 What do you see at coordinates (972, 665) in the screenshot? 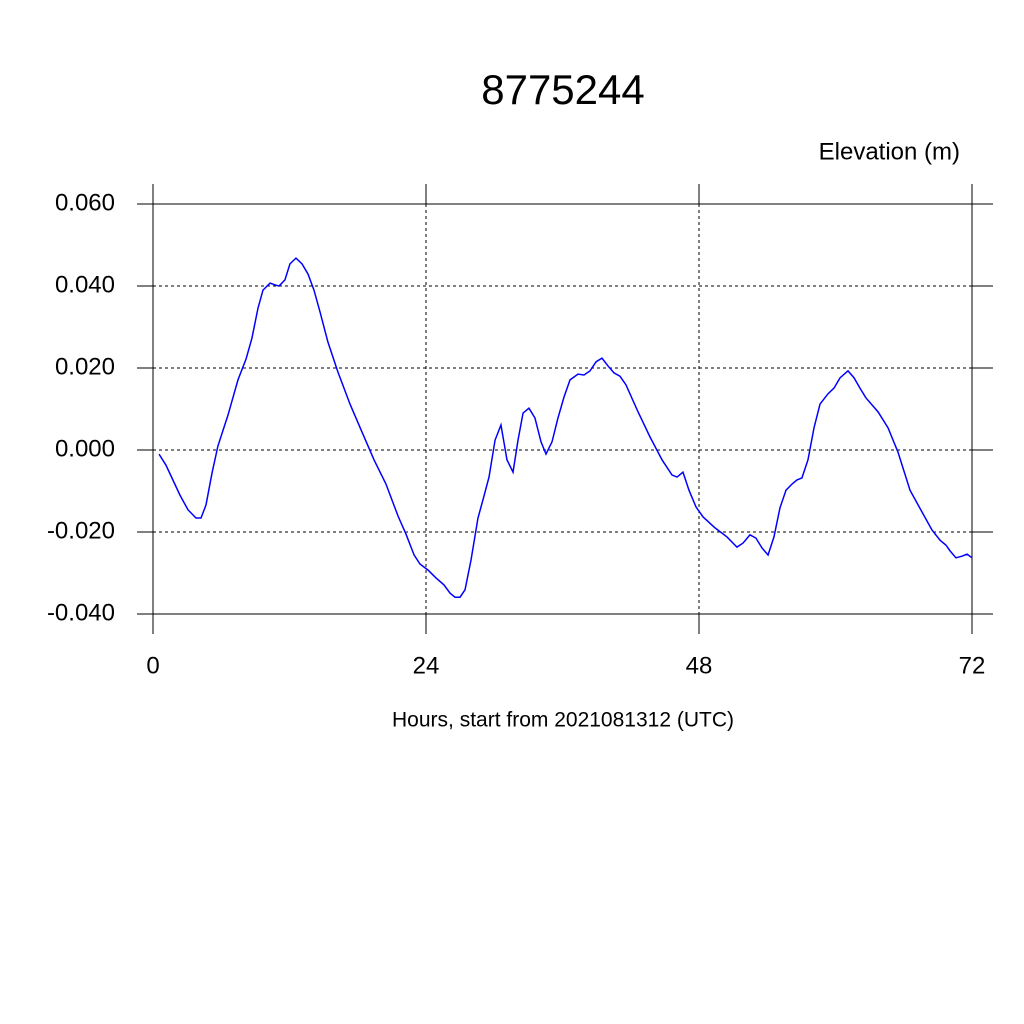
I see `x-tick-label: 72` at bounding box center [972, 665].